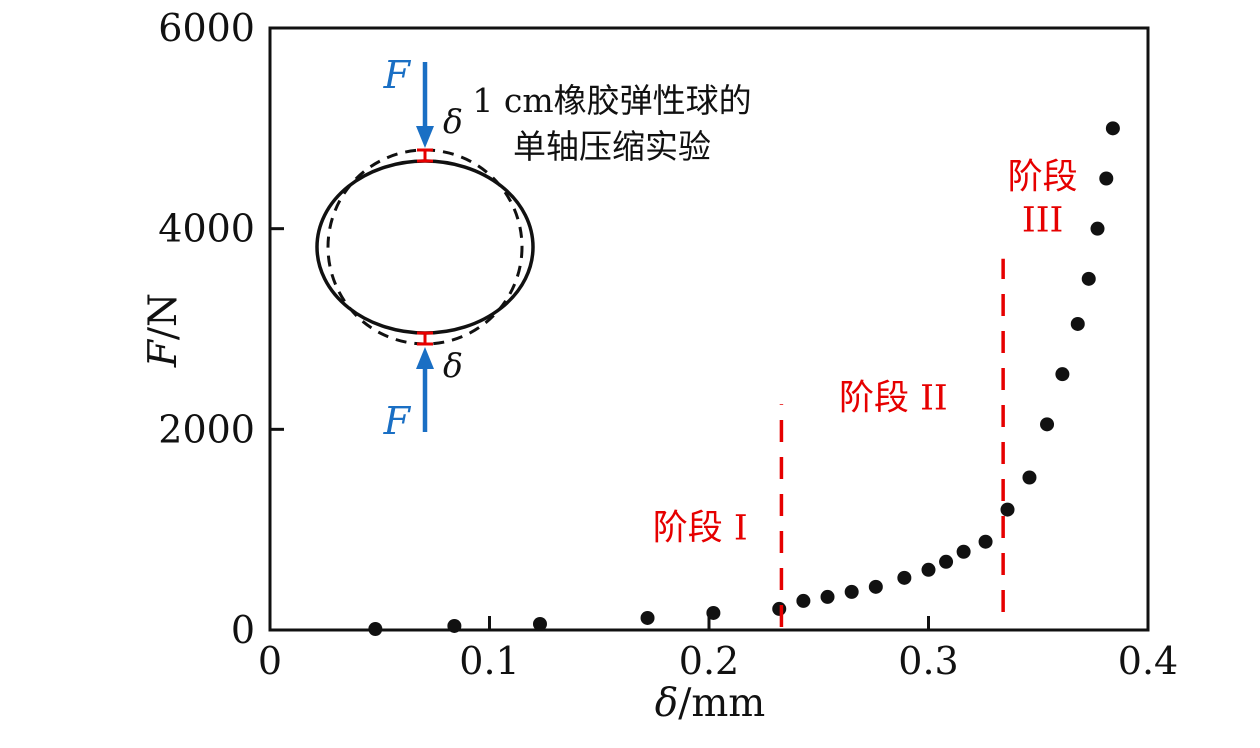 The image size is (1260, 748). I want to click on delta-gap-marker-top, so click(425, 155).